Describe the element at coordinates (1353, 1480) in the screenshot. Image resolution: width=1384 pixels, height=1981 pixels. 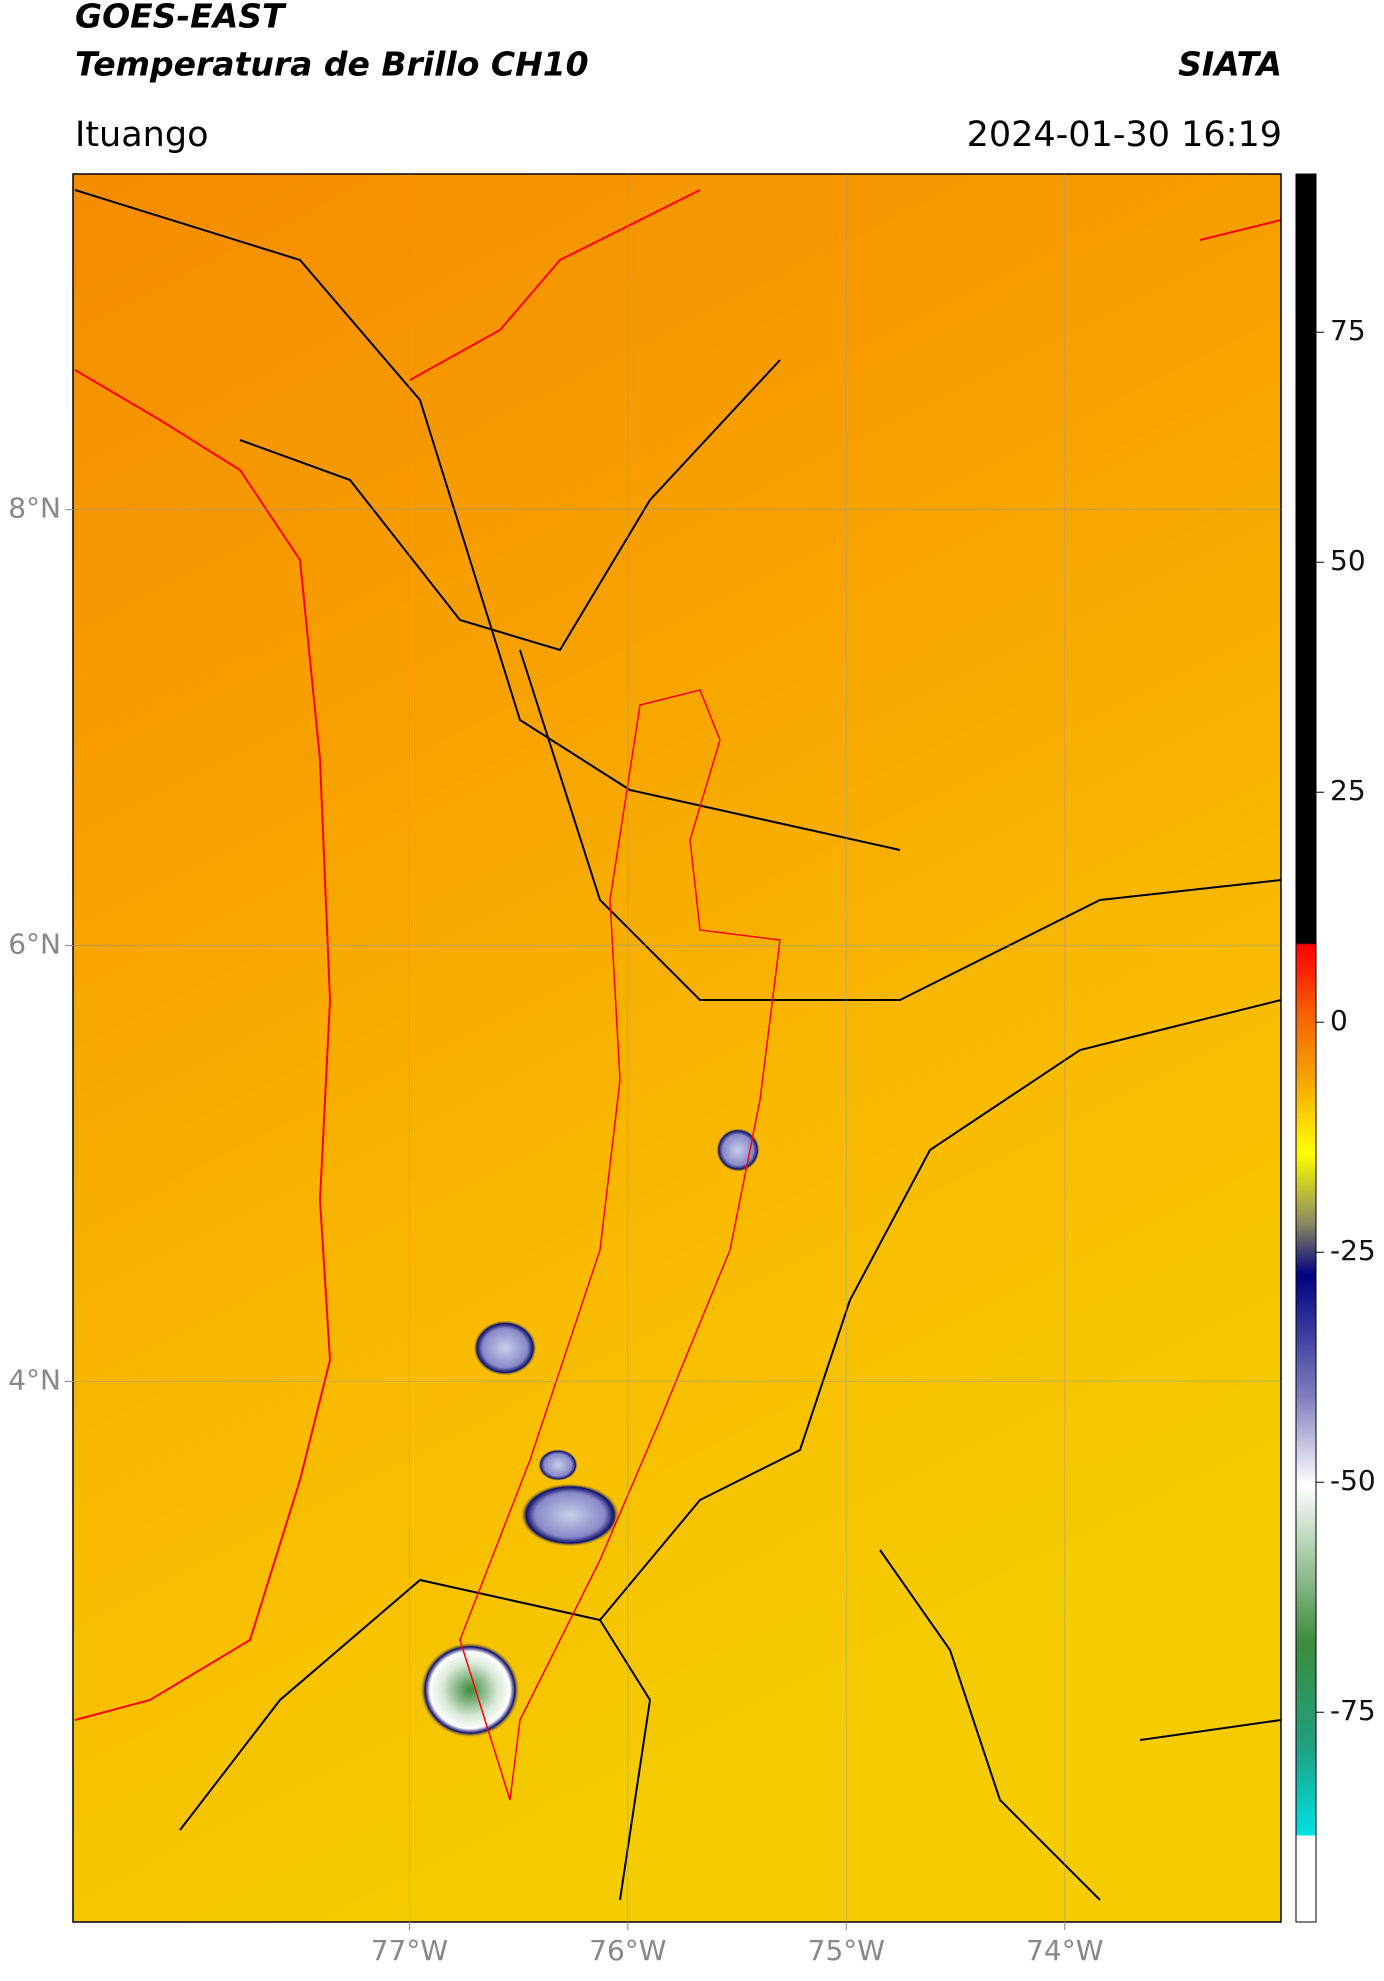
I see `colorbar-tick-label: -50` at that location.